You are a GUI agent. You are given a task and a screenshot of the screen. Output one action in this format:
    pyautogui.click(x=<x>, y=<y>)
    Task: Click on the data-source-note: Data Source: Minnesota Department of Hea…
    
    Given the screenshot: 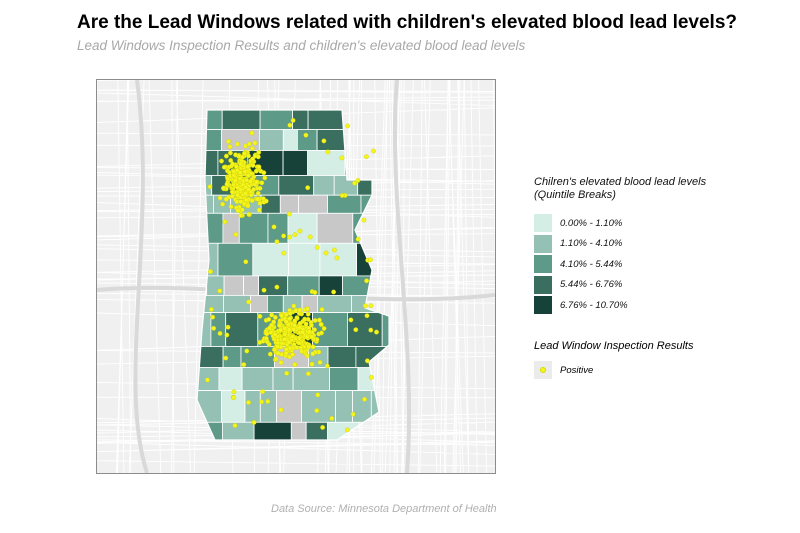 What is the action you would take?
    pyautogui.click(x=384, y=509)
    